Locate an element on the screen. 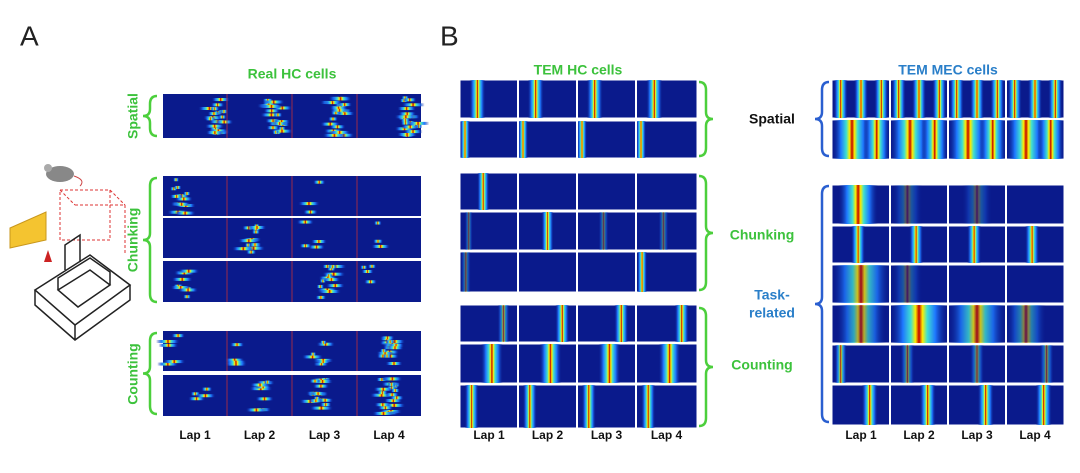 The height and width of the screenshot is (473, 1080). row-label: Counting is located at coordinates (133, 373).